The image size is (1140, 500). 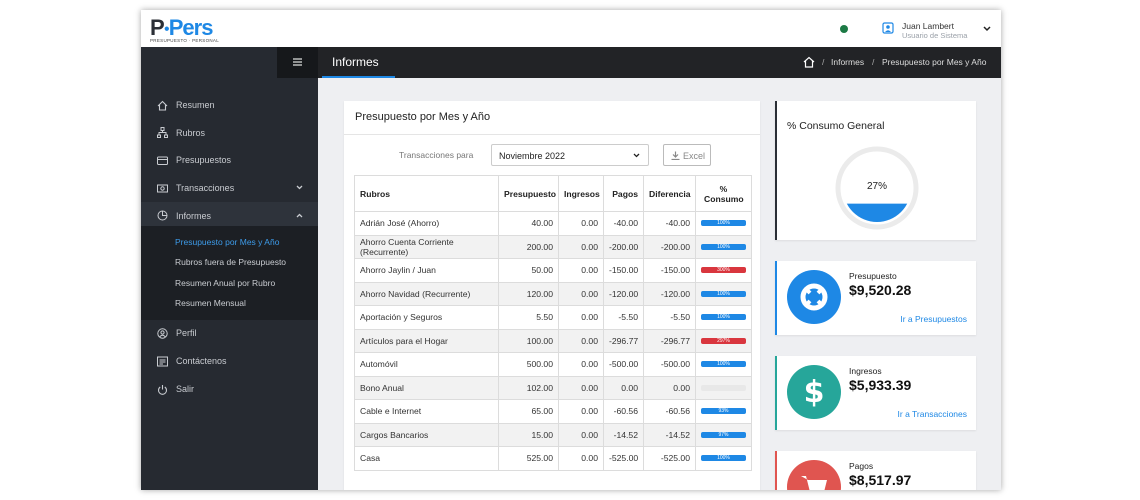 I want to click on consumo-gauge: 27%, so click(x=877, y=188).